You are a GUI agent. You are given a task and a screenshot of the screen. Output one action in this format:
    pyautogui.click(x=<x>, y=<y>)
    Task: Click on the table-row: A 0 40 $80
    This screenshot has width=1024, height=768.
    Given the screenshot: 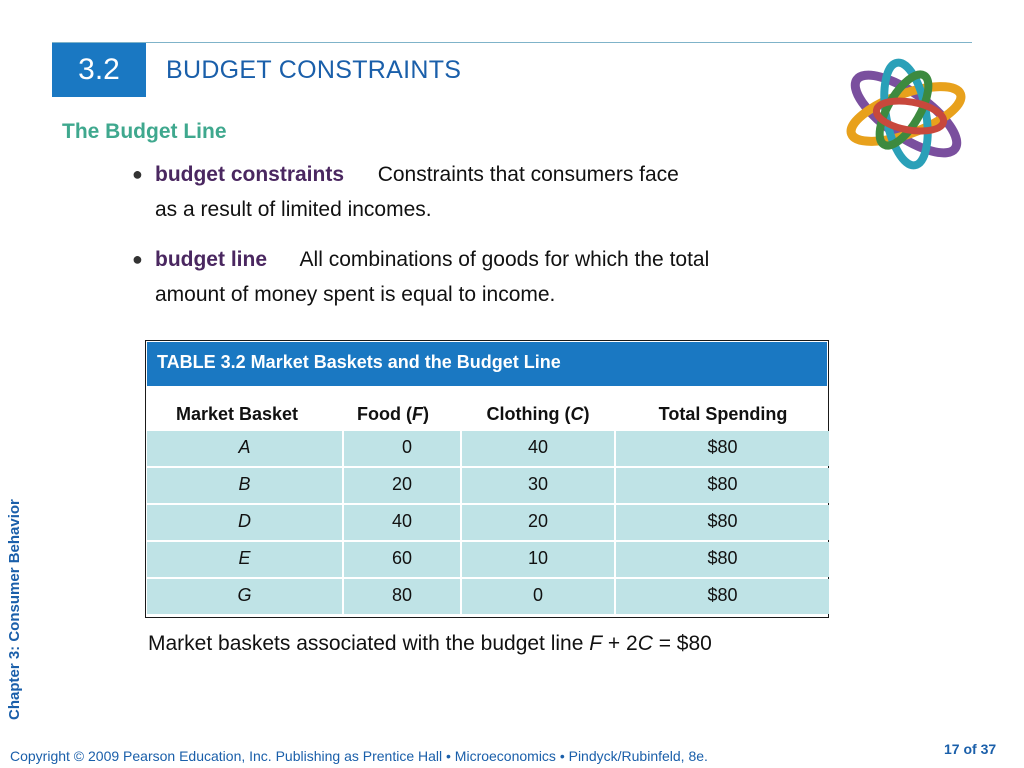 What is the action you would take?
    pyautogui.click(x=488, y=449)
    